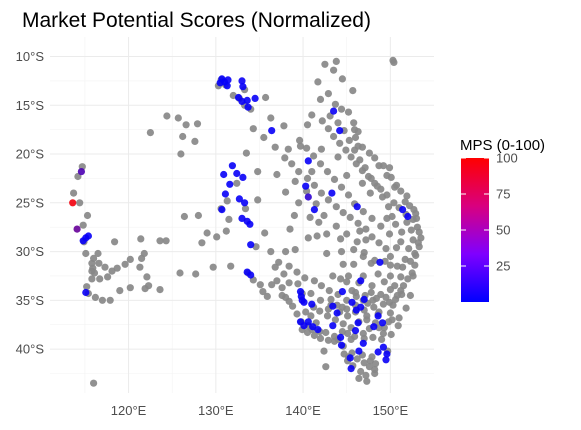 The width and height of the screenshot is (581, 430). I want to click on x-tick-label: 150°E, so click(391, 410).